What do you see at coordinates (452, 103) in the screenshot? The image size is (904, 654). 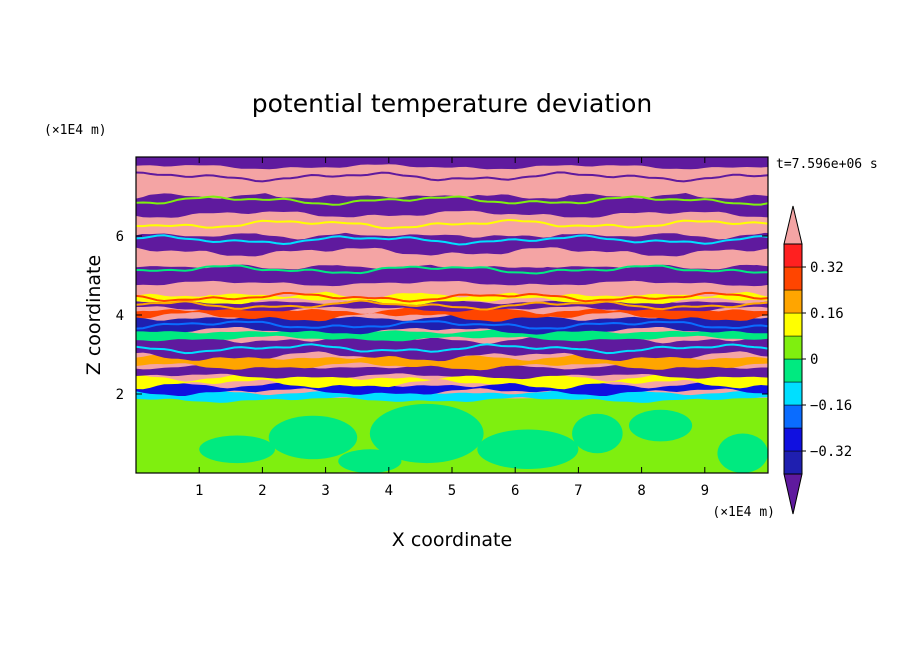 I see `chart-title: potential temperature deviation` at bounding box center [452, 103].